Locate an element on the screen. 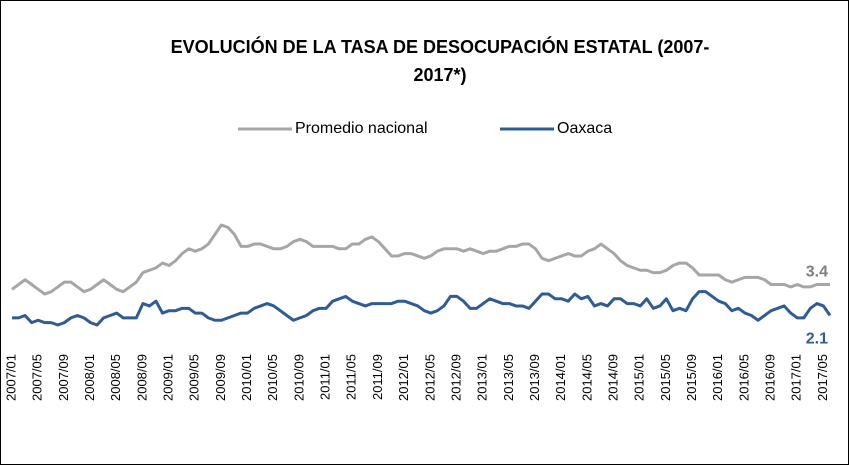 This screenshot has height=465, width=849. x-tick-label: 2007/01 is located at coordinates (10, 377).